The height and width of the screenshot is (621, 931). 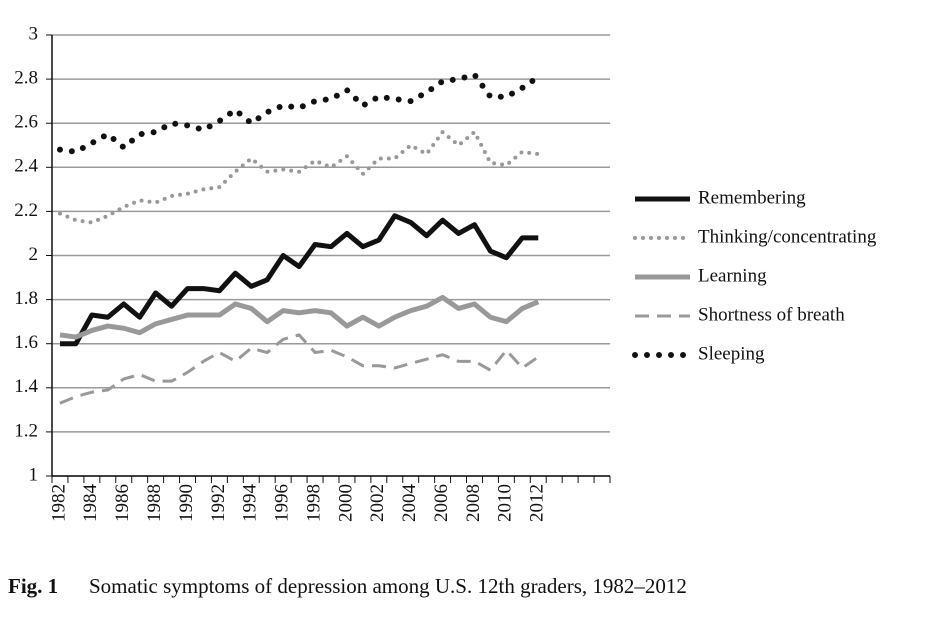 What do you see at coordinates (26, 342) in the screenshot?
I see `y-tick-label: 1.6` at bounding box center [26, 342].